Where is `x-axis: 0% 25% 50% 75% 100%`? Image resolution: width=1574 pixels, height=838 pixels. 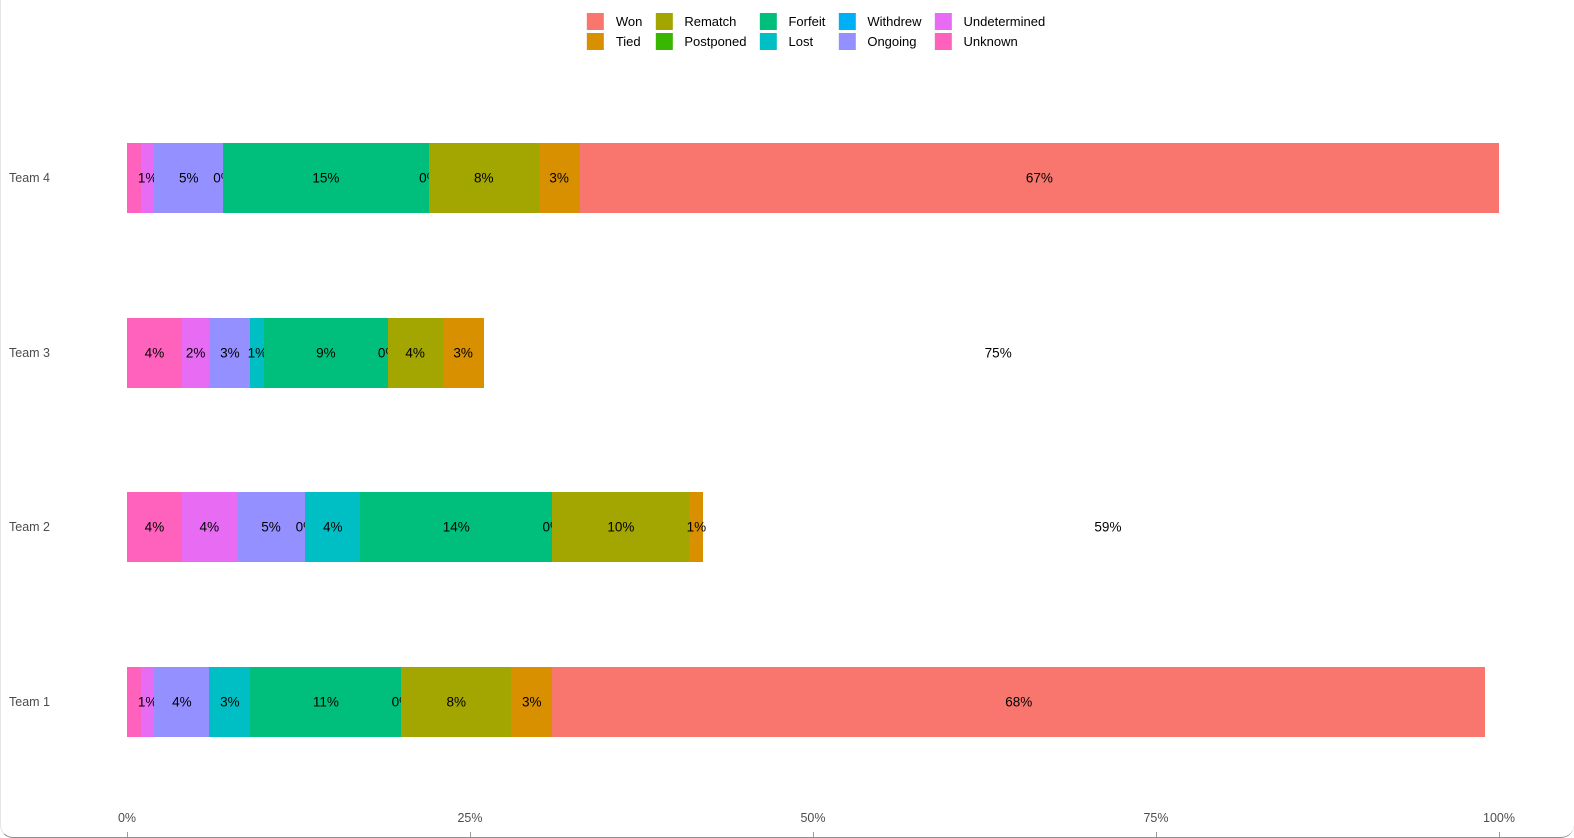
x-axis: 0% 25% 50% 75% 100% is located at coordinates (816, 821).